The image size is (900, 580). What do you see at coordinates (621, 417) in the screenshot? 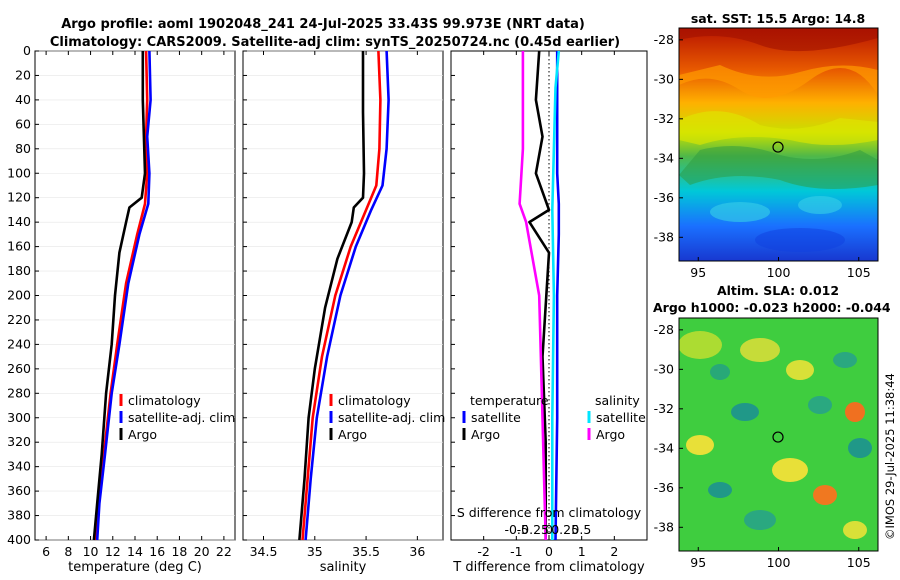
I see `legend-label-s-satellite: satellite` at bounding box center [621, 417].